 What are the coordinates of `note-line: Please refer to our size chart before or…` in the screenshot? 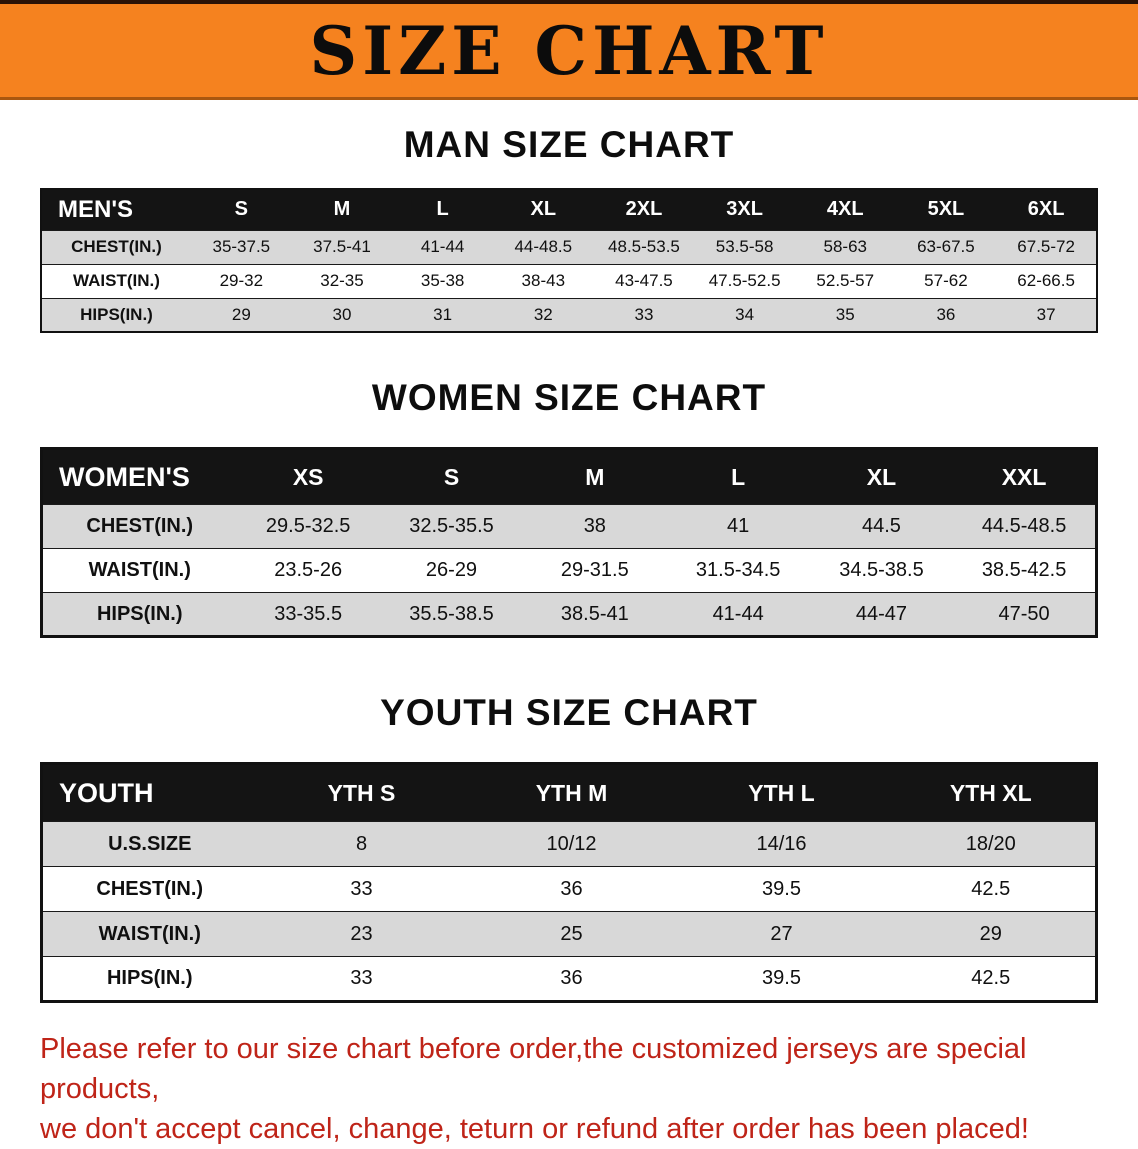 It's located at (533, 1069).